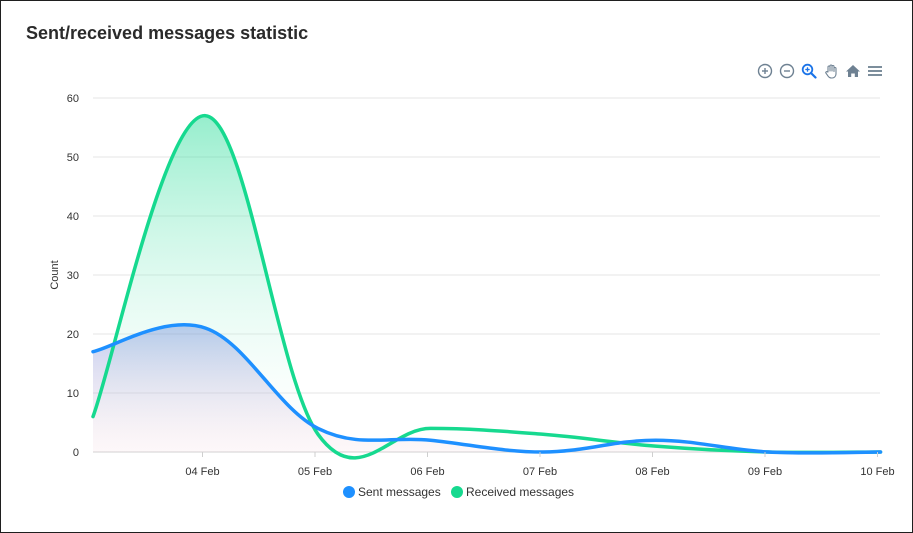 This screenshot has width=913, height=533. I want to click on x-tick-label: 04 Feb, so click(202, 472).